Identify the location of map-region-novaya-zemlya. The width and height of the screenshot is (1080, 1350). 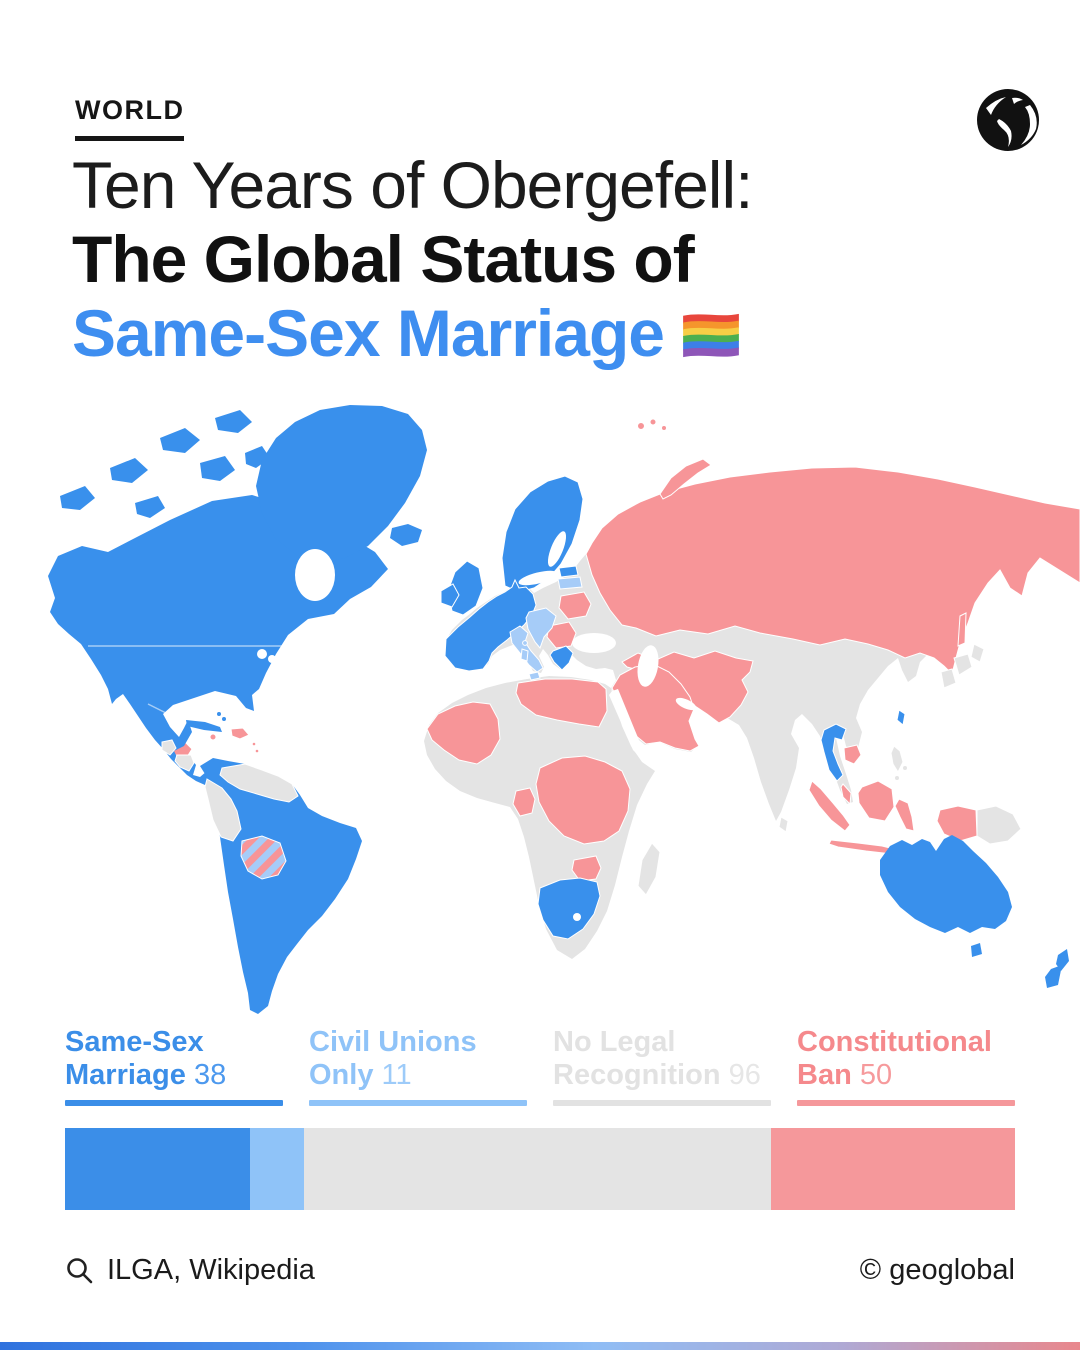
(685, 479).